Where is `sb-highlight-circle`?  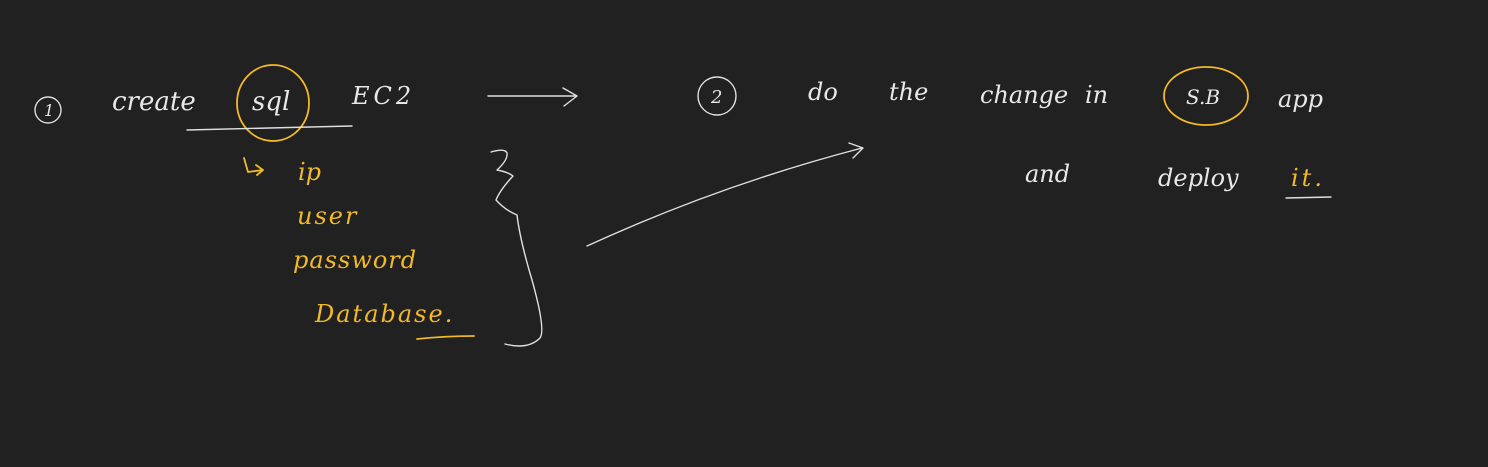
sb-highlight-circle is located at coordinates (1206, 96).